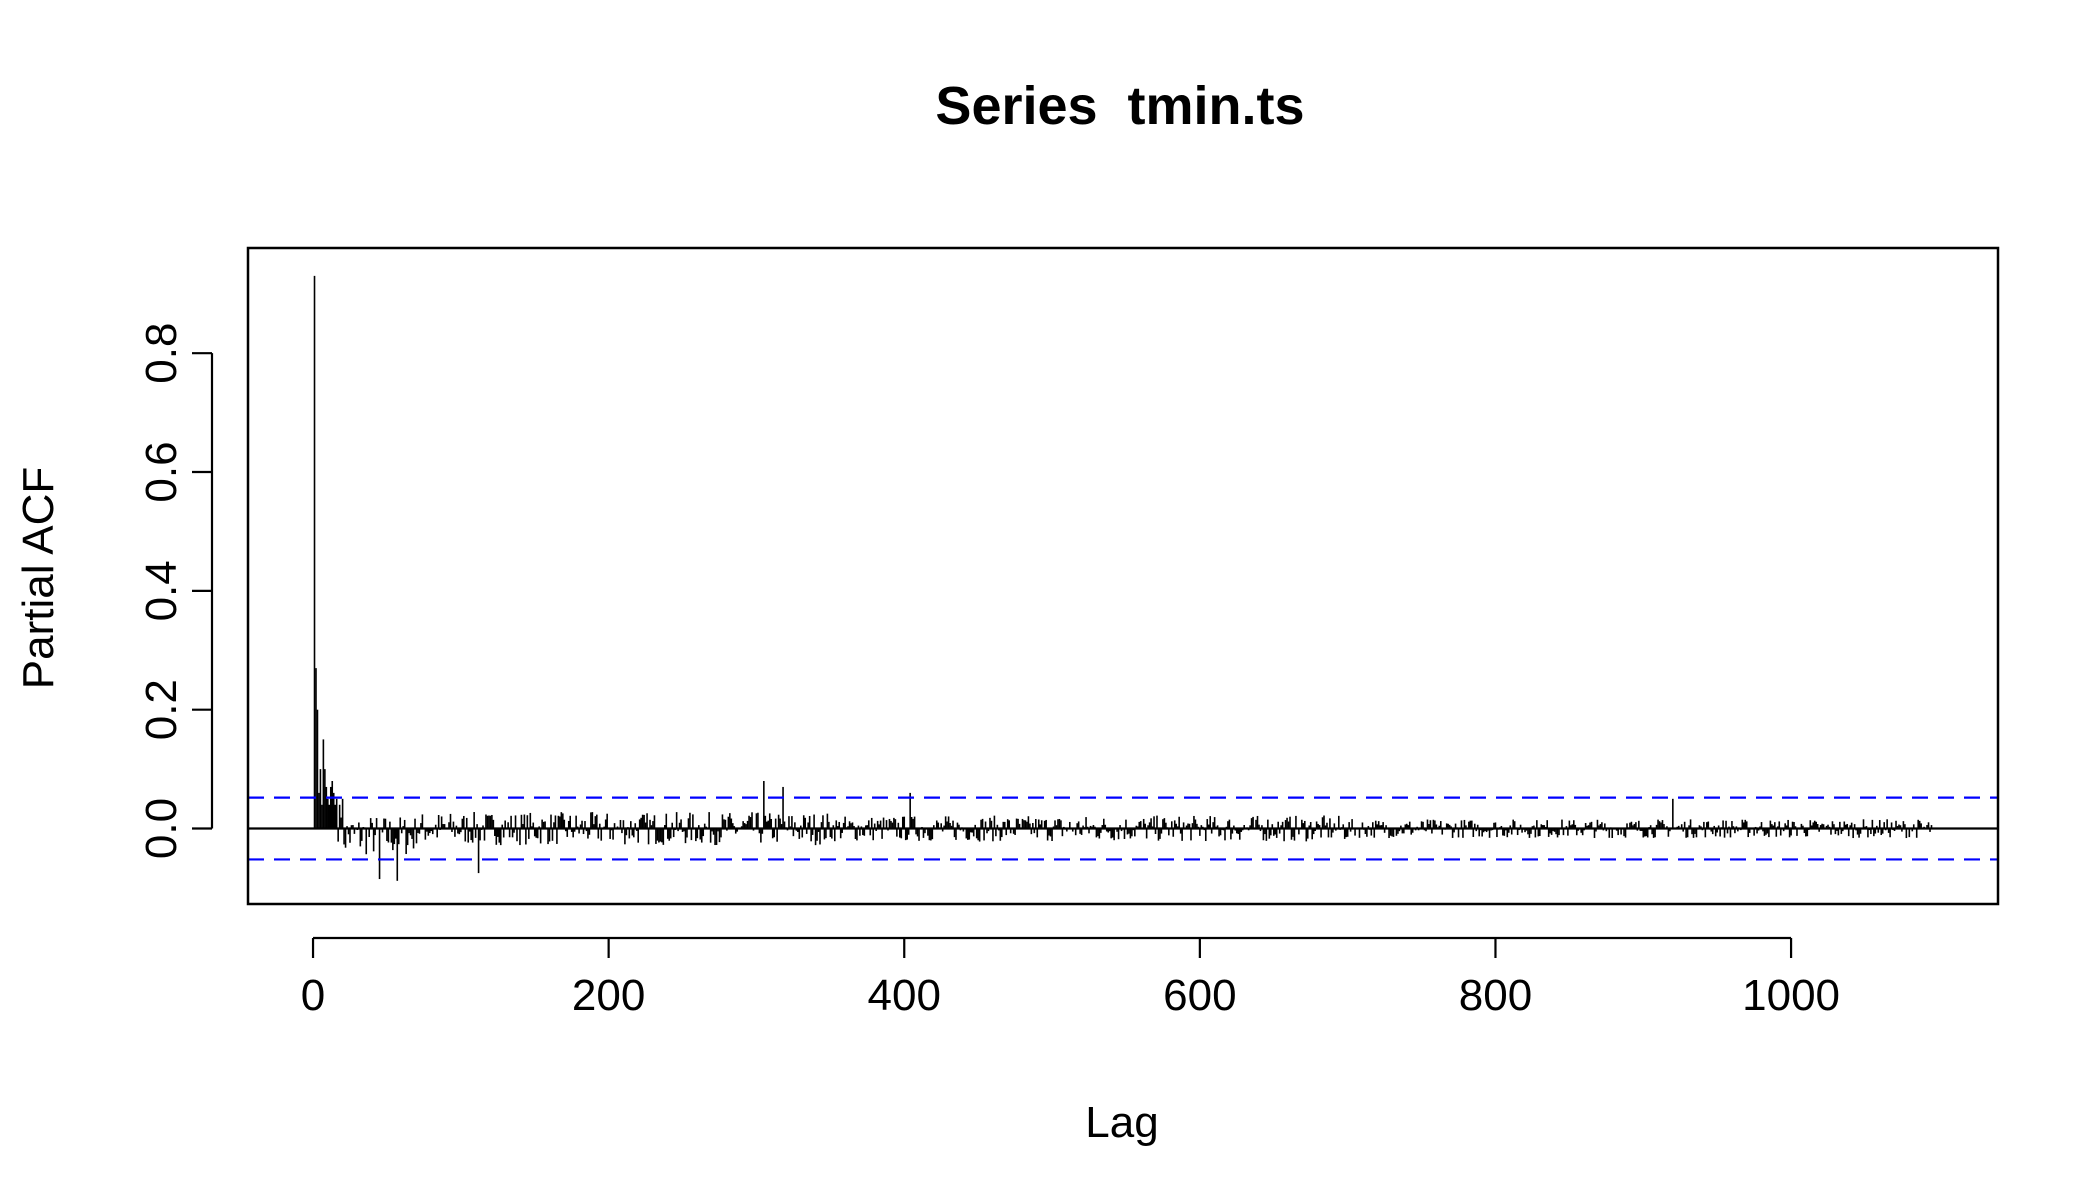 This screenshot has height=1200, width=2100. Describe the element at coordinates (904, 995) in the screenshot. I see `x-tick-label: 400` at that location.